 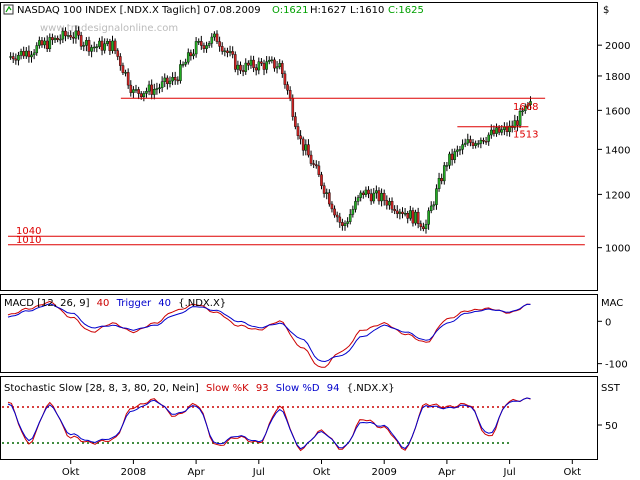 I want to click on ohlc-low: L:1610, so click(x=367, y=10).